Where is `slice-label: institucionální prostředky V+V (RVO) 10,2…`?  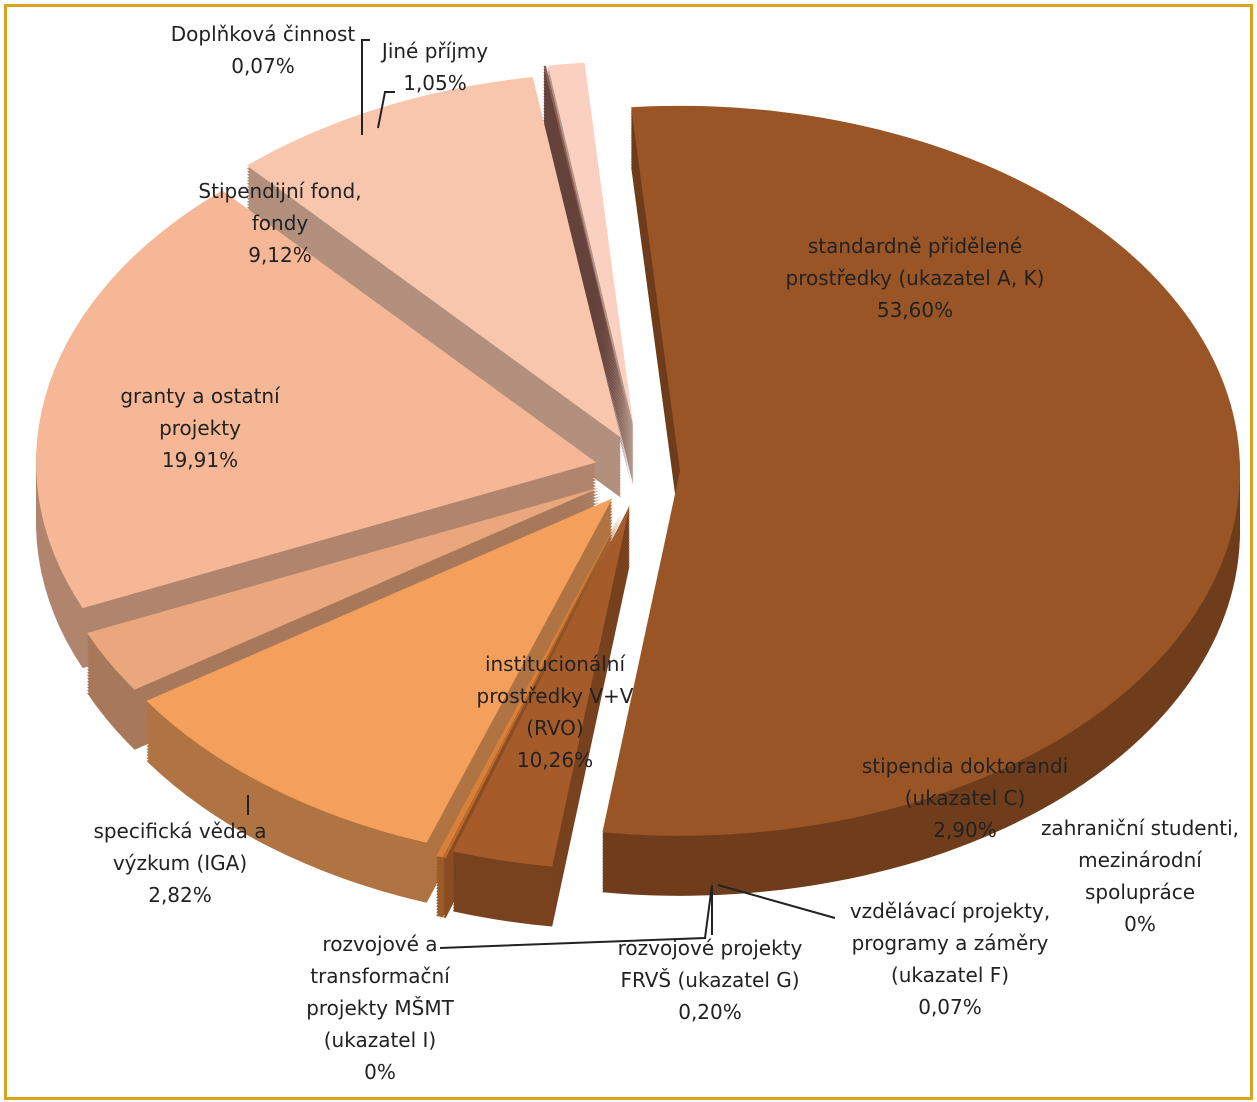
slice-label: institucionální prostředky V+V (RVO) 10,2… is located at coordinates (555, 712).